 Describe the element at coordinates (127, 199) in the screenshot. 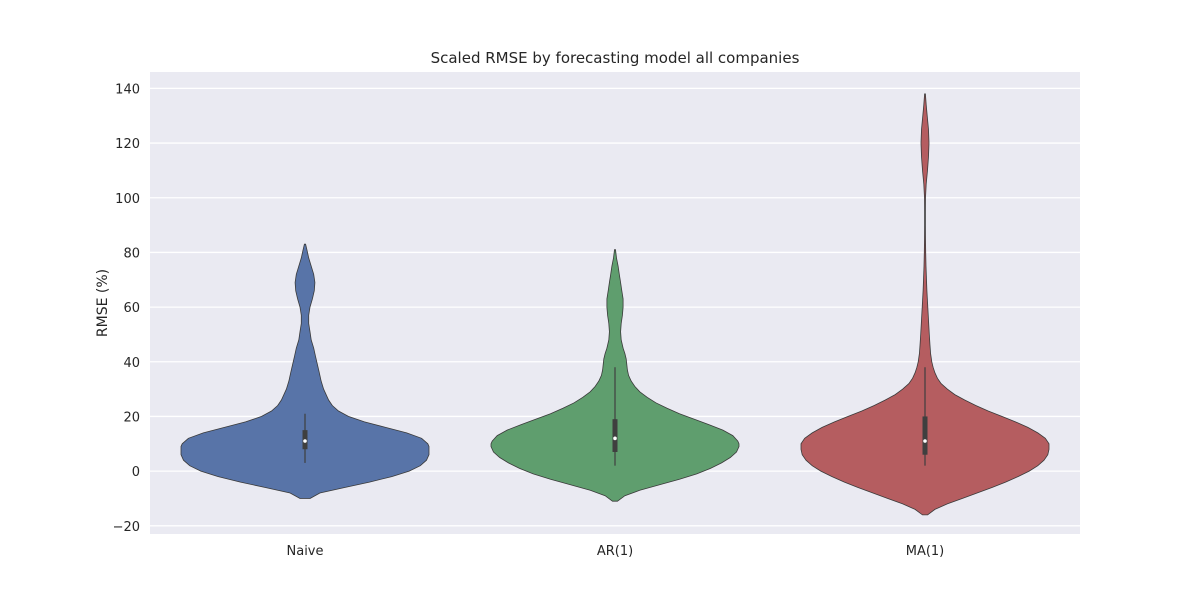

I see `y-tick-label: 100` at that location.